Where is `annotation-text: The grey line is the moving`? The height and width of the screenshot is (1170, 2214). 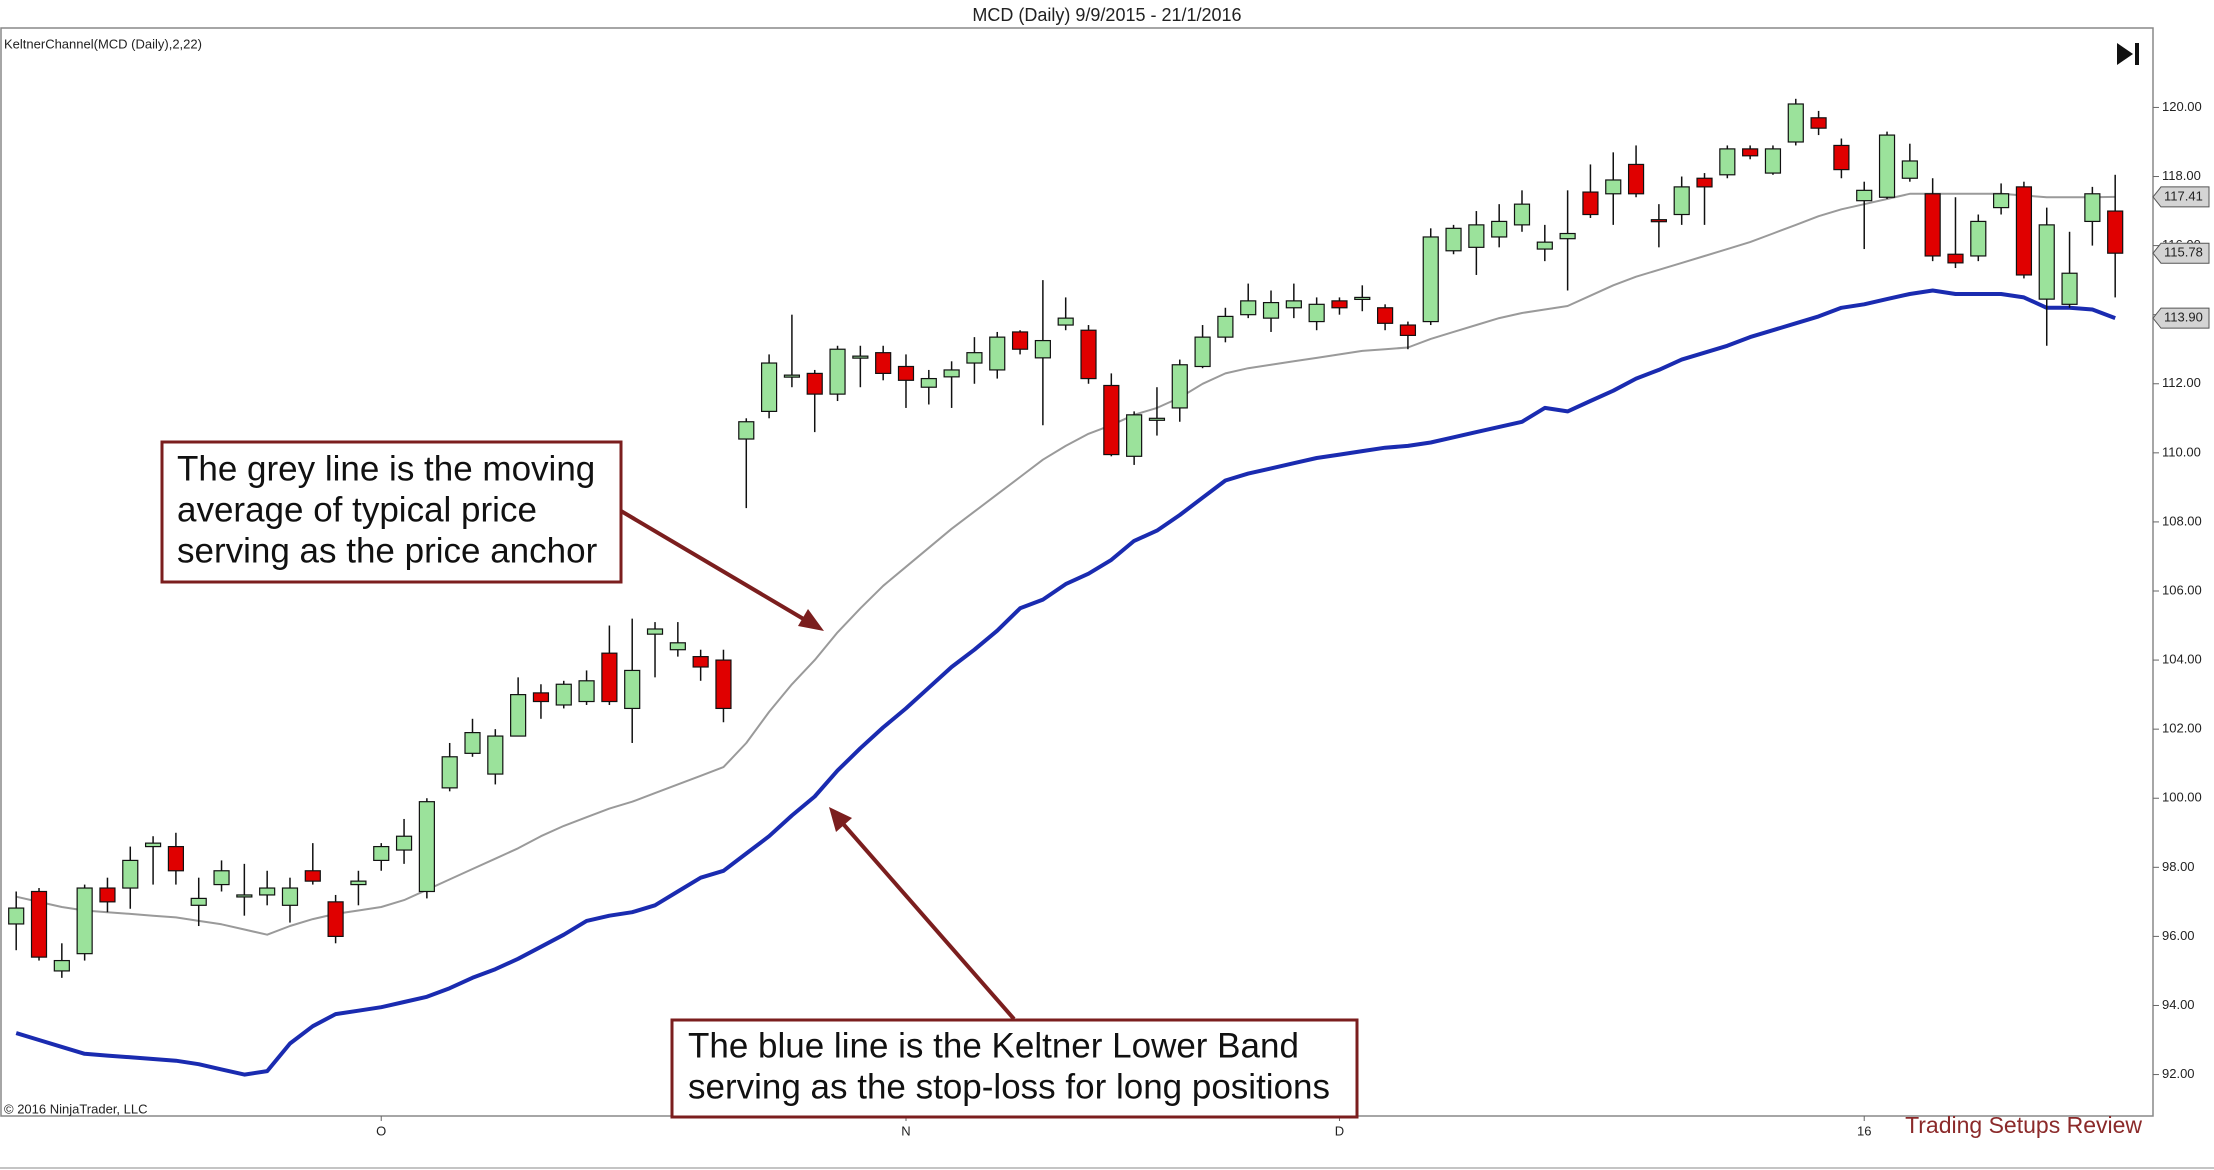
annotation-text: The grey line is the moving is located at coordinates (386, 468).